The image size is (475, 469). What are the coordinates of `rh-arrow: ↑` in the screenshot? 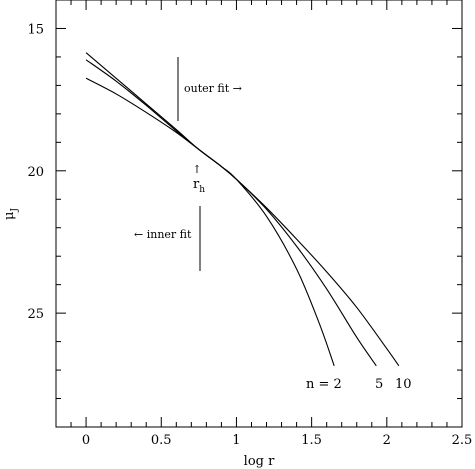 It's located at (196, 169).